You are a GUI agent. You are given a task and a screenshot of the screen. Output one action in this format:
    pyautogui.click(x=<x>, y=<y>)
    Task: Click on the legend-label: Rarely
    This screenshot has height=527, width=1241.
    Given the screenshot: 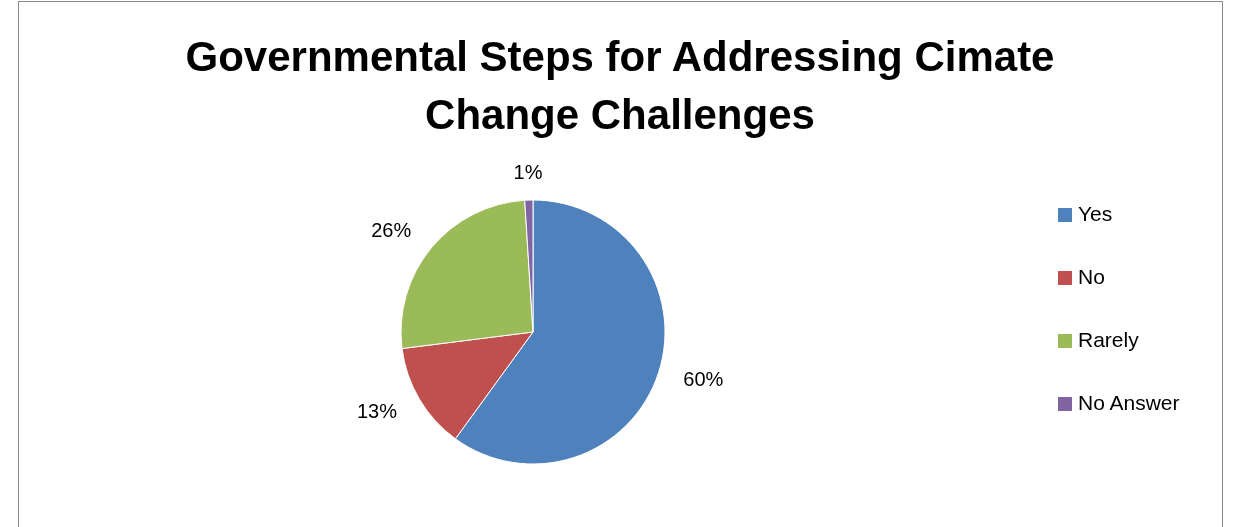 What is the action you would take?
    pyautogui.click(x=1109, y=339)
    